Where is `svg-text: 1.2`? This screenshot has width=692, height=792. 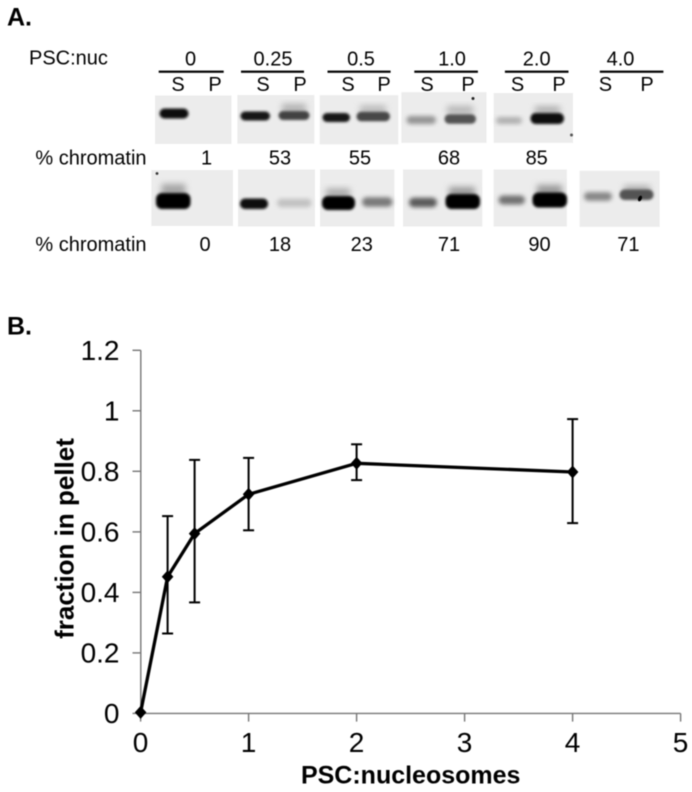 svg-text: 1.2 is located at coordinates (100, 350).